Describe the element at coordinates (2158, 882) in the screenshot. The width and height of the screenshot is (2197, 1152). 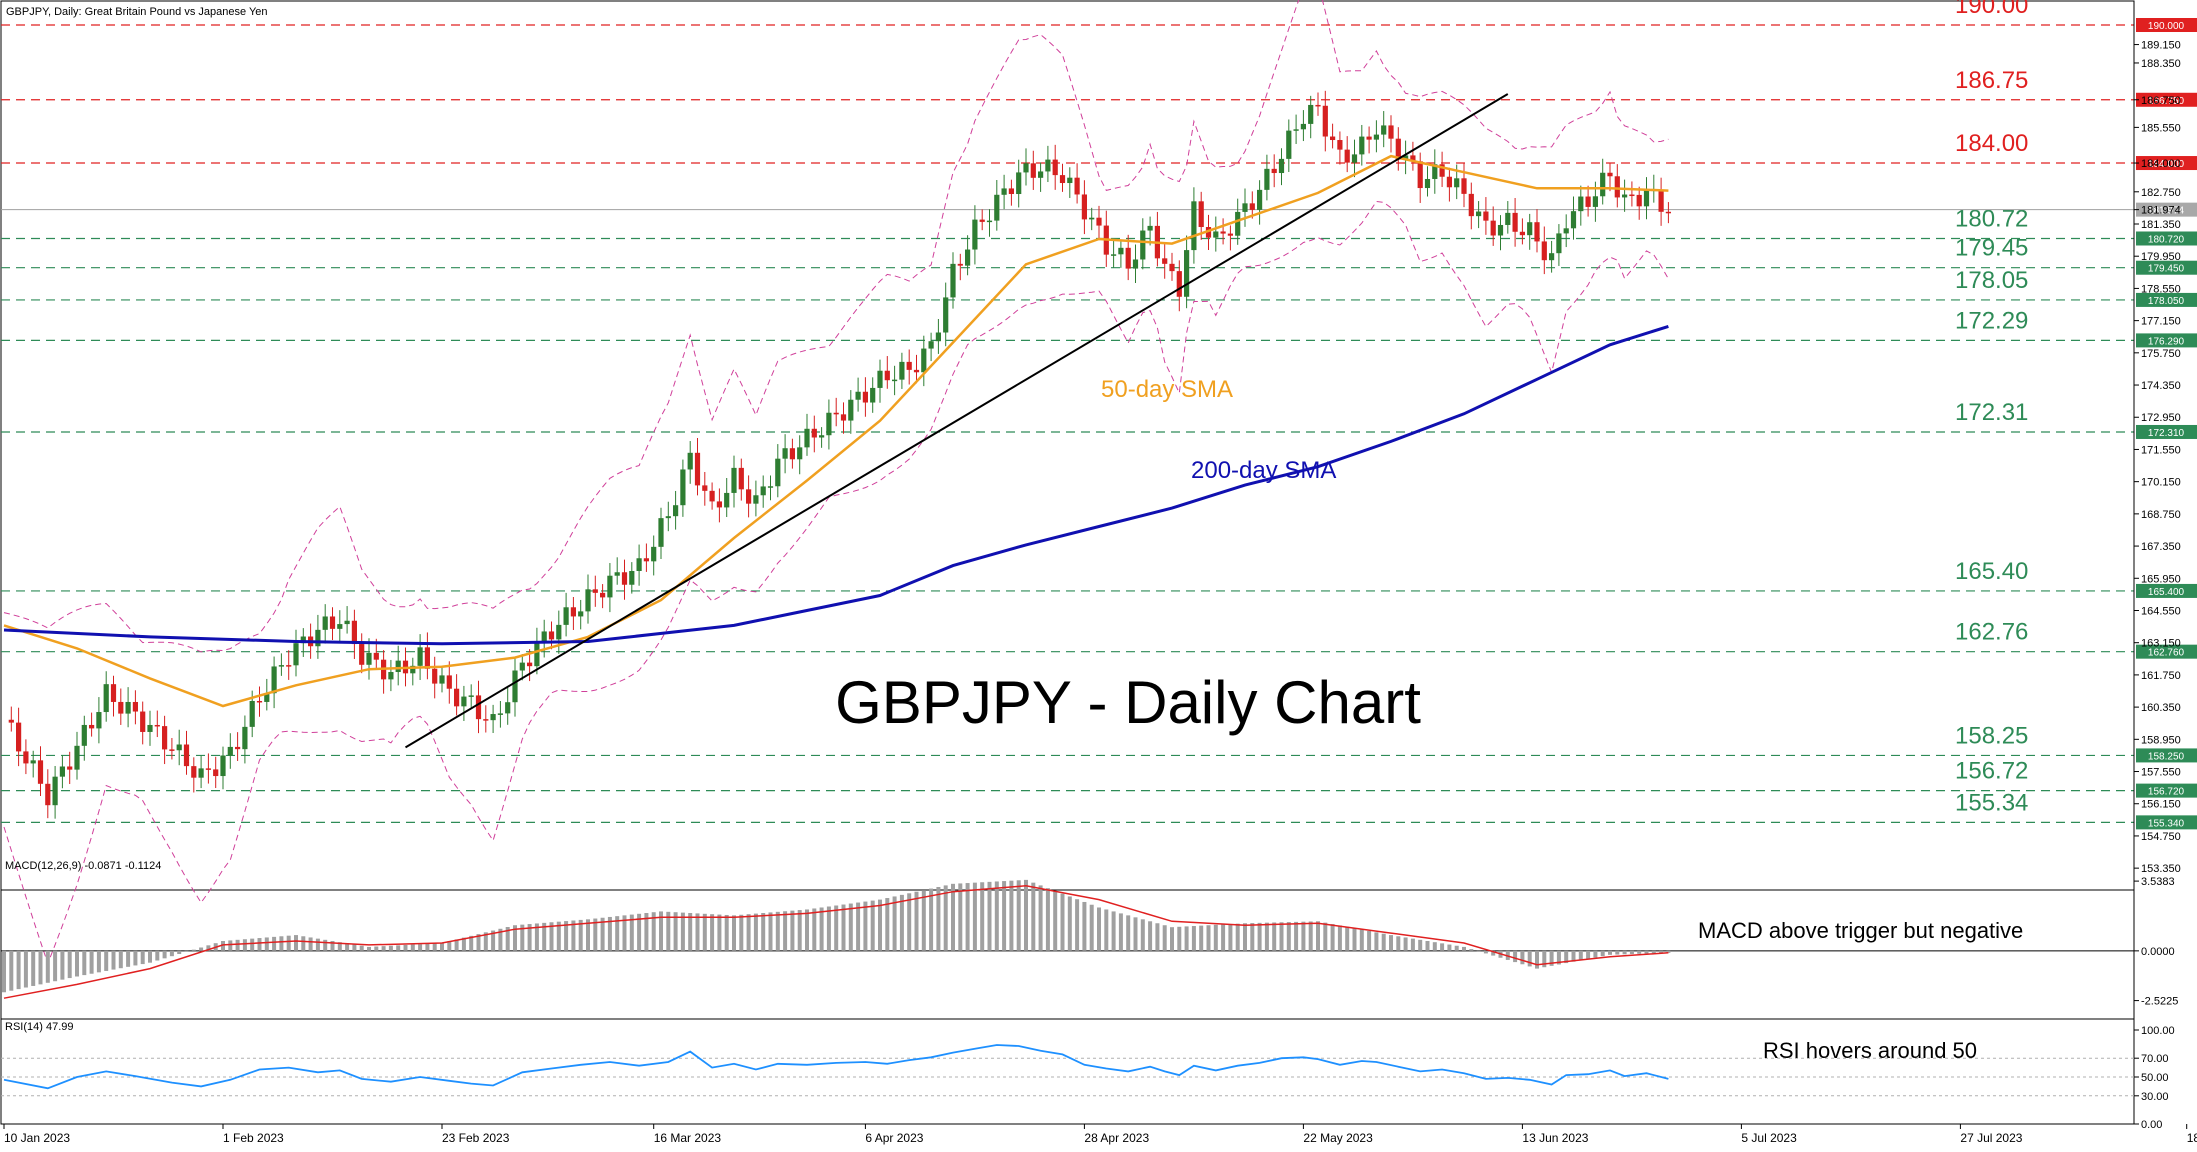
I see `macd-tick-label: 3.5383` at that location.